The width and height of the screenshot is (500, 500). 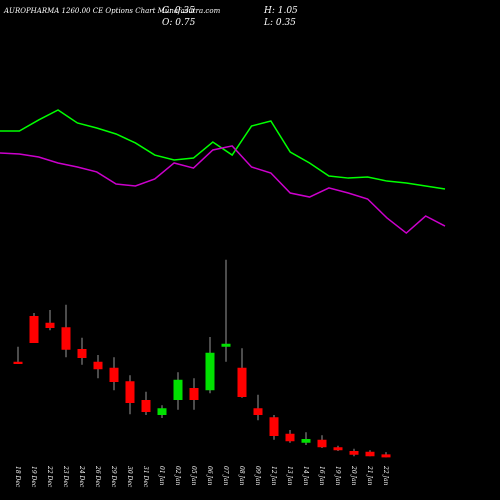 What do you see at coordinates (209, 476) in the screenshot?
I see `x-tick-label: 06 Jan` at bounding box center [209, 476].